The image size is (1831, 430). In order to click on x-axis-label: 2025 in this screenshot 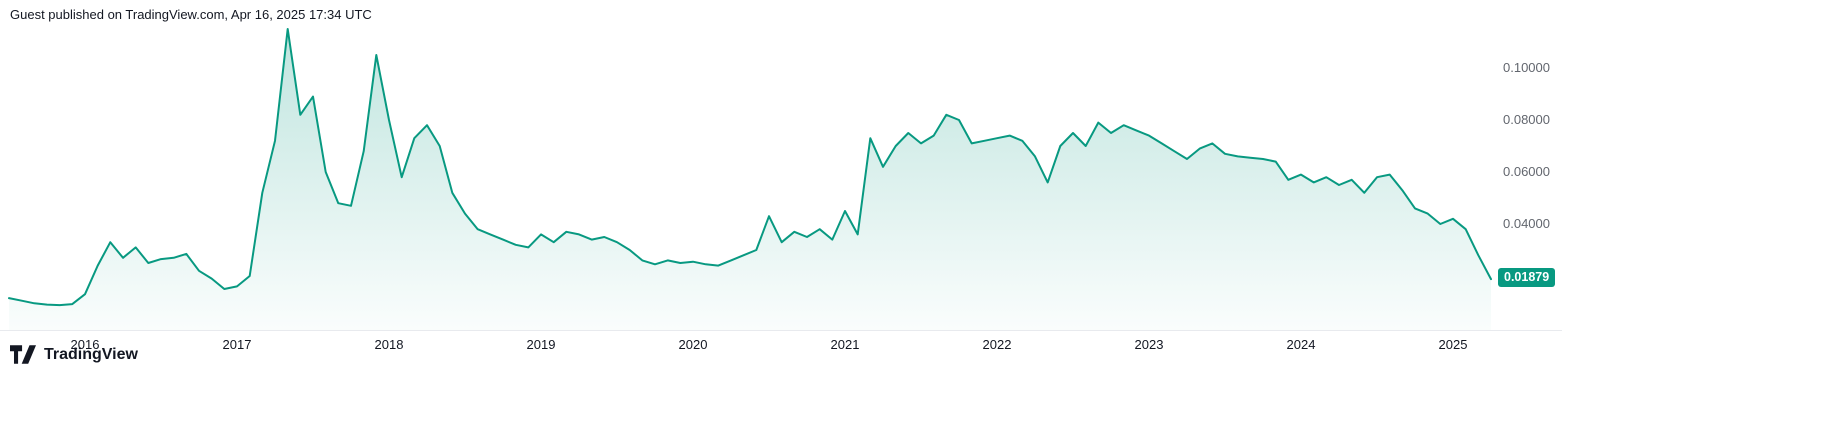, I will do `click(1453, 344)`.